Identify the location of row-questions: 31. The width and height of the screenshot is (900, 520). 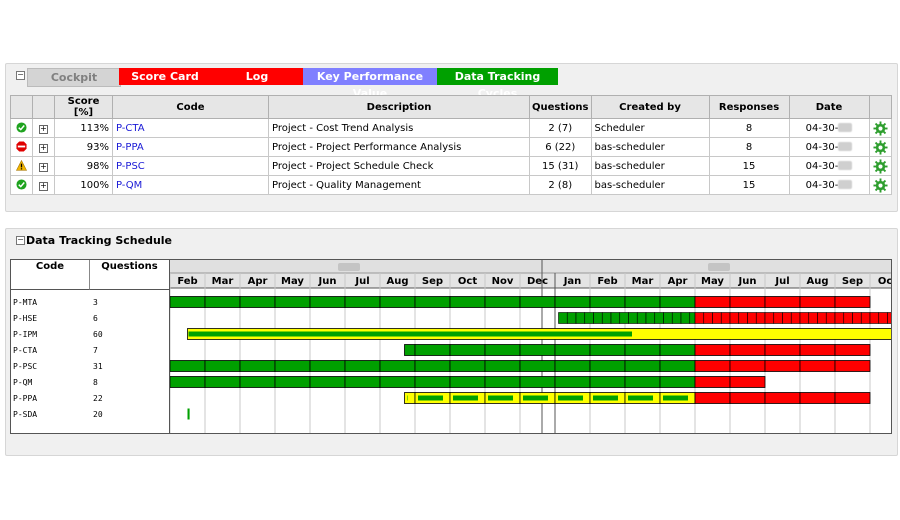
(98, 366).